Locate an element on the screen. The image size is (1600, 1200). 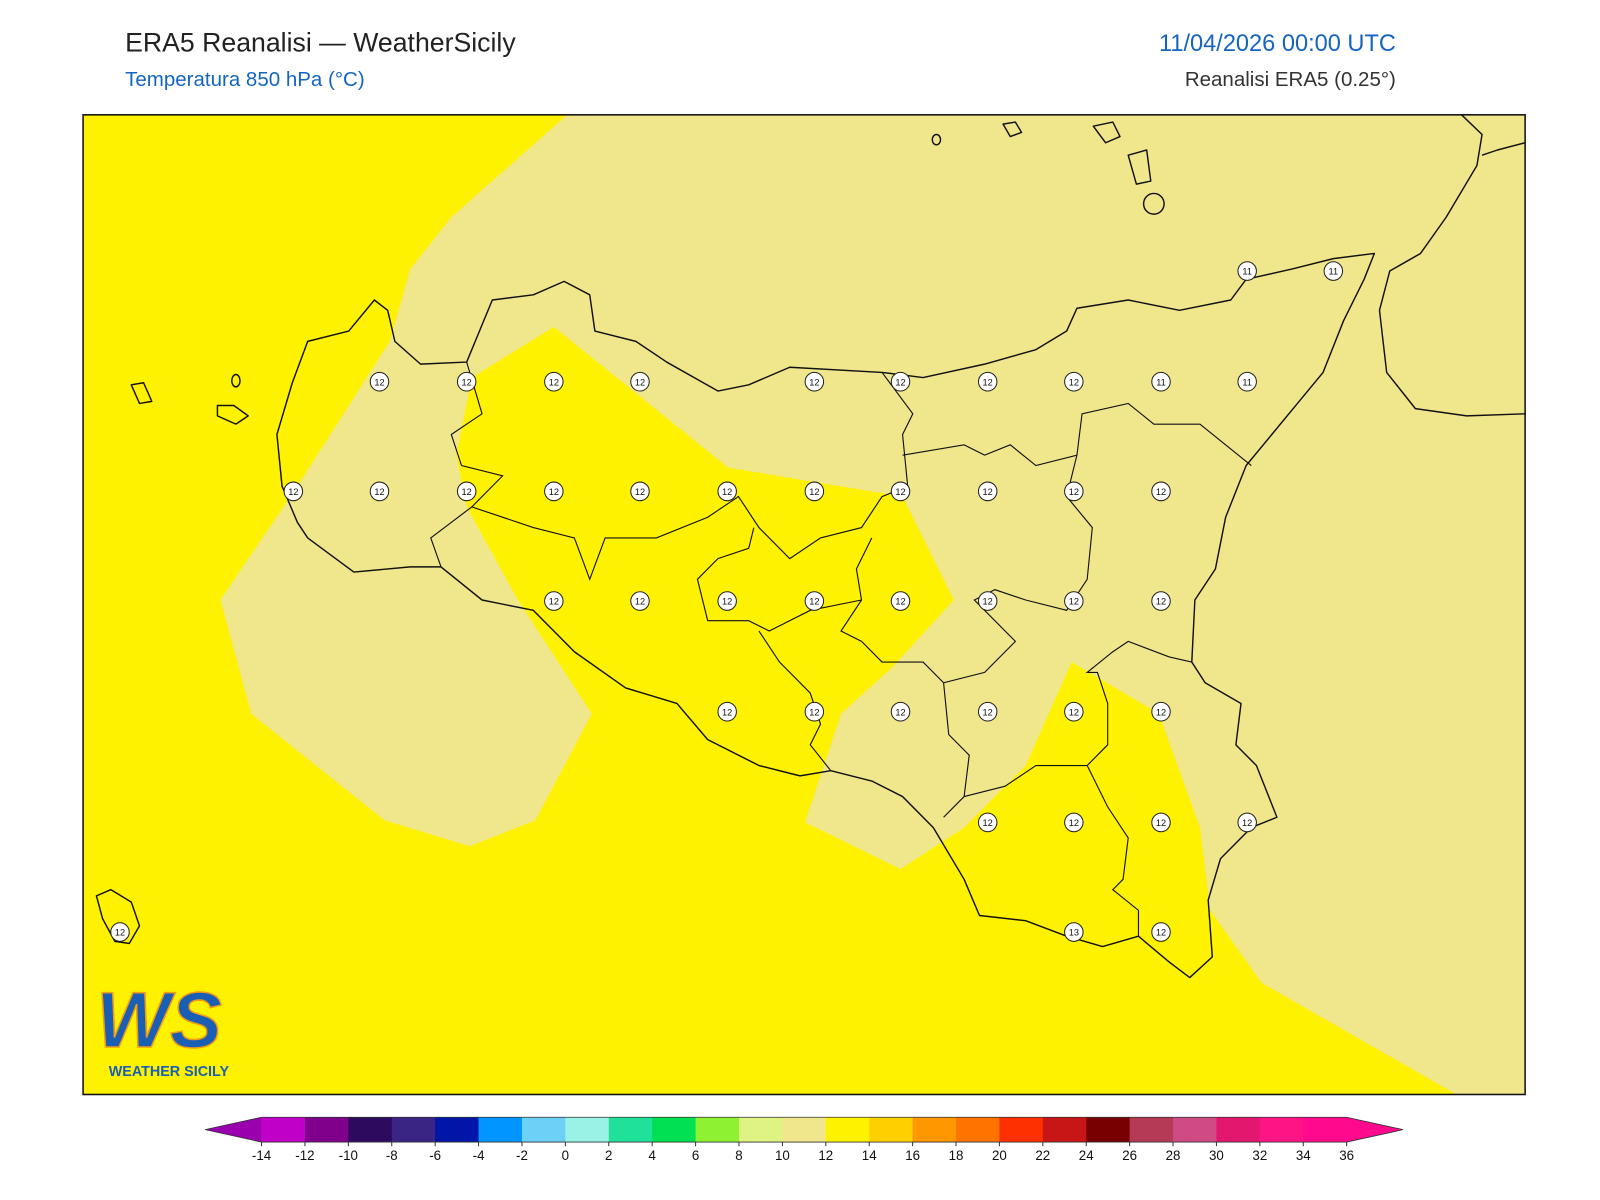
subtitle: Temperatura 850 hPa (°C) is located at coordinates (245, 79).